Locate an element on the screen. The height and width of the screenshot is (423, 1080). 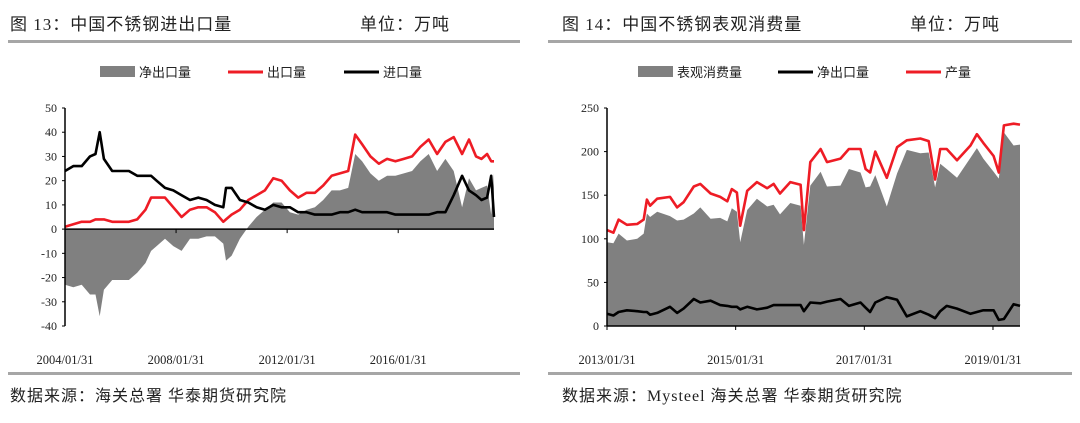
right-source-rule is located at coordinates (810, 373).